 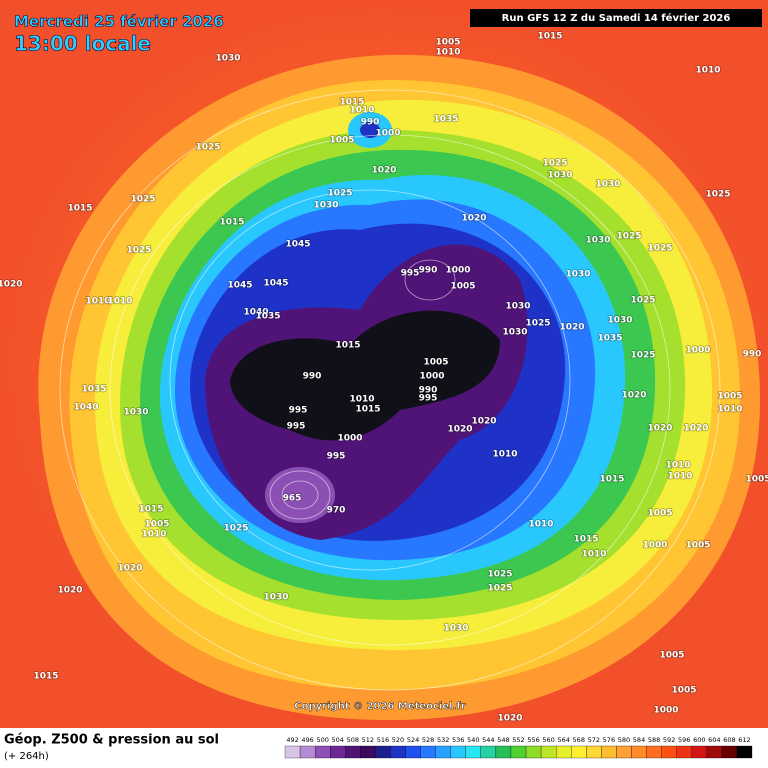 What do you see at coordinates (639, 740) in the screenshot?
I see `colorbar-label: 584` at bounding box center [639, 740].